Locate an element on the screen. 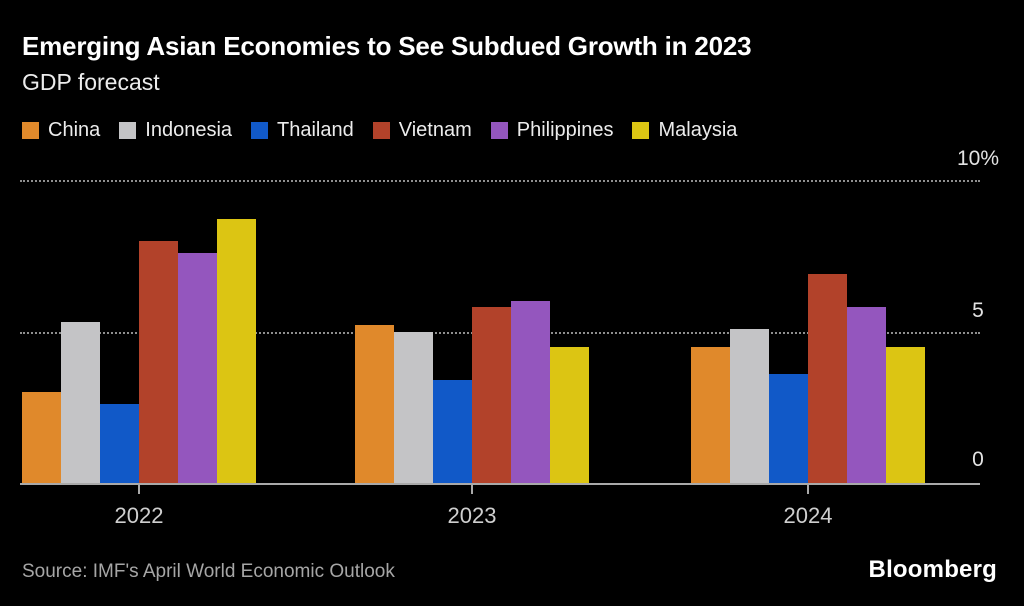  bar-vietnam-2022 is located at coordinates (158, 361).